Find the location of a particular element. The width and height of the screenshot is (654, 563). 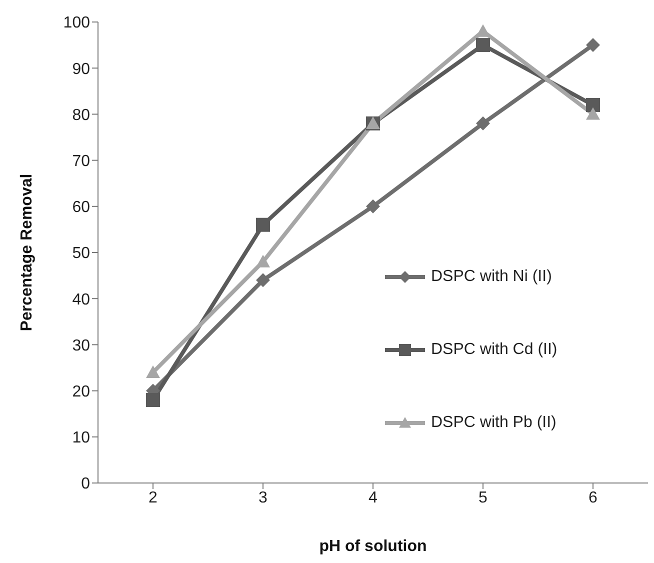

x-tick-label: 5 is located at coordinates (483, 497).